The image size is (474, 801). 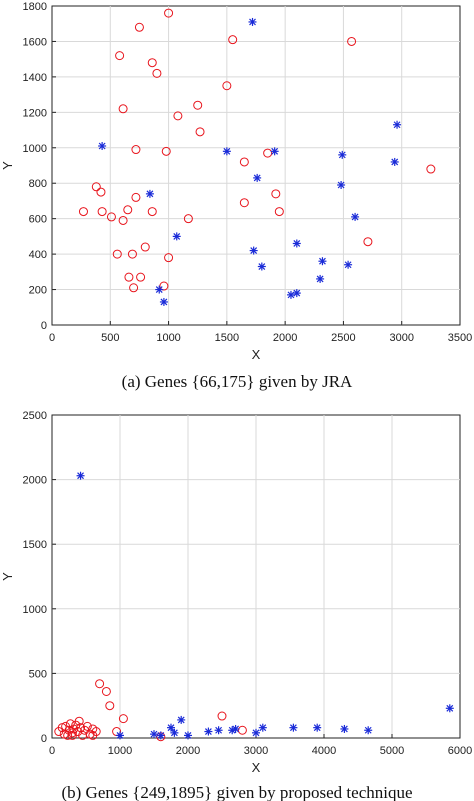 What do you see at coordinates (460, 751) in the screenshot?
I see `x-tick-label: 6000` at bounding box center [460, 751].